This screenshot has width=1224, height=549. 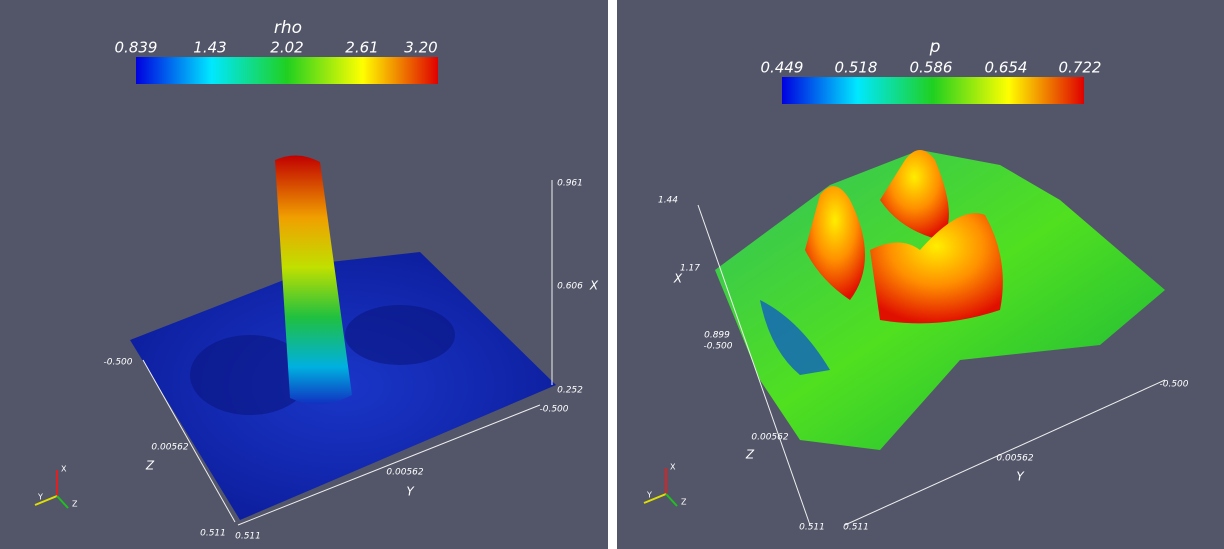 What do you see at coordinates (209, 48) in the screenshot?
I see `colorbar-label: 1.43` at bounding box center [209, 48].